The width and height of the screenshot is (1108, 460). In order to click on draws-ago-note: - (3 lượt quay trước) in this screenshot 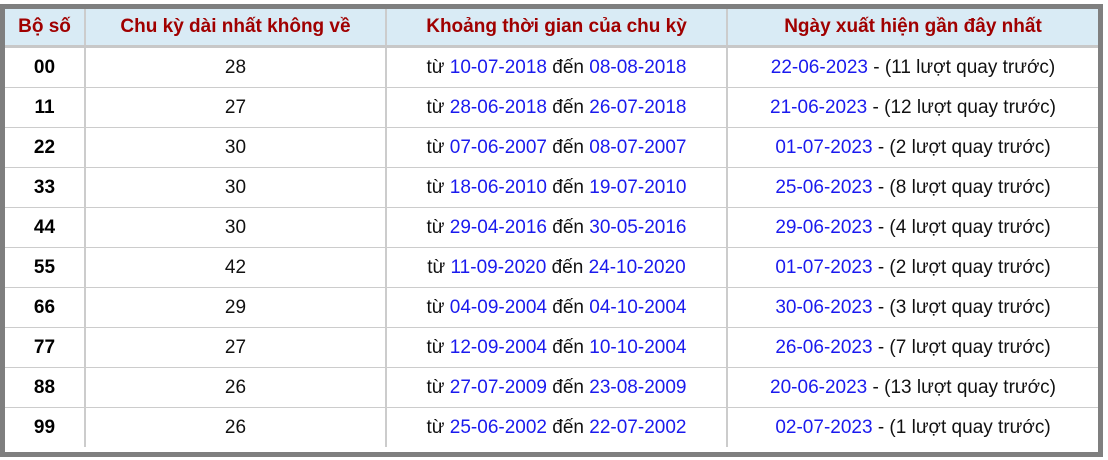, I will do `click(961, 307)`.